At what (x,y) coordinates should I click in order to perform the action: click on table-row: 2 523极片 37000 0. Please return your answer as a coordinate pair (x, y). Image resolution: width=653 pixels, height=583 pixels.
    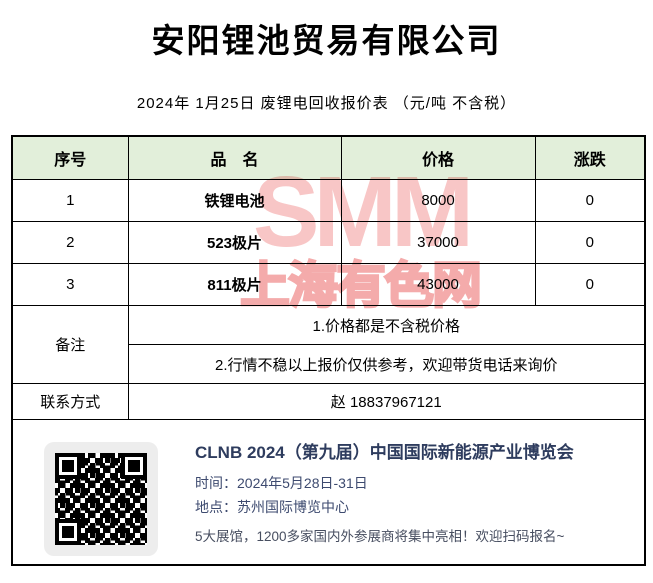
    Looking at the image, I should click on (328, 242).